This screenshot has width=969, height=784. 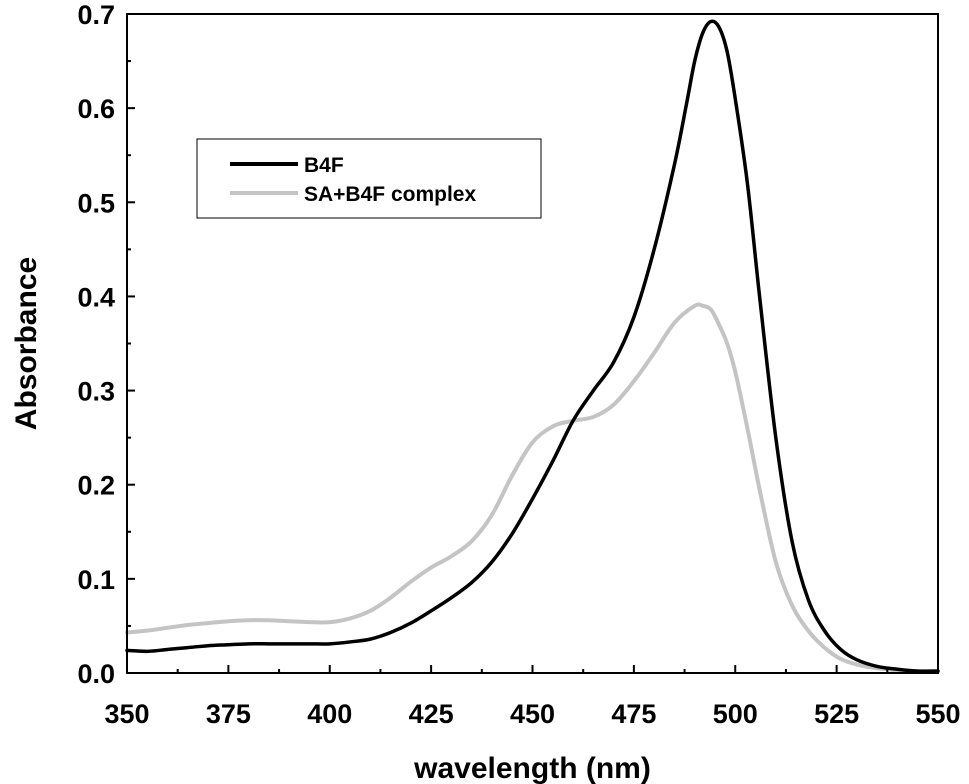 What do you see at coordinates (532, 768) in the screenshot?
I see `x-axis-title: wavelength (nm)` at bounding box center [532, 768].